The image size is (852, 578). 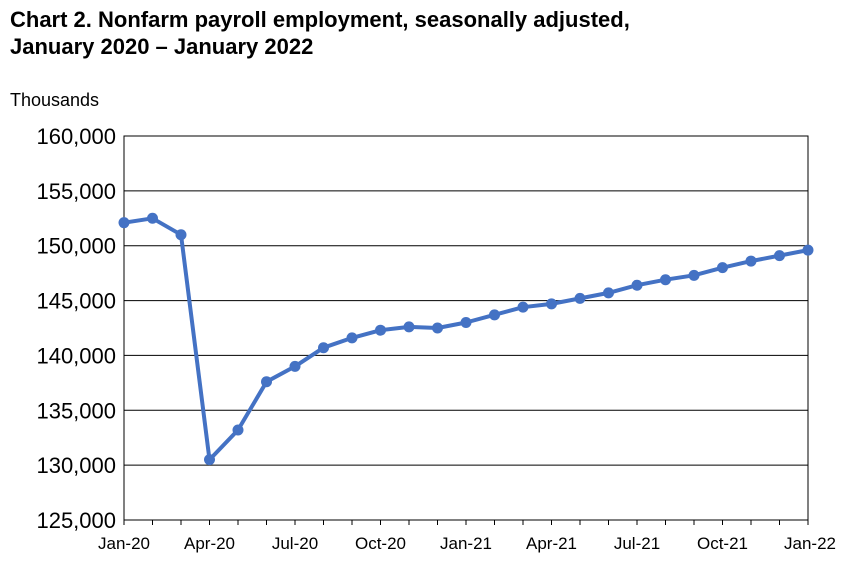 I want to click on y-tick-label: 155,000, so click(x=76, y=191).